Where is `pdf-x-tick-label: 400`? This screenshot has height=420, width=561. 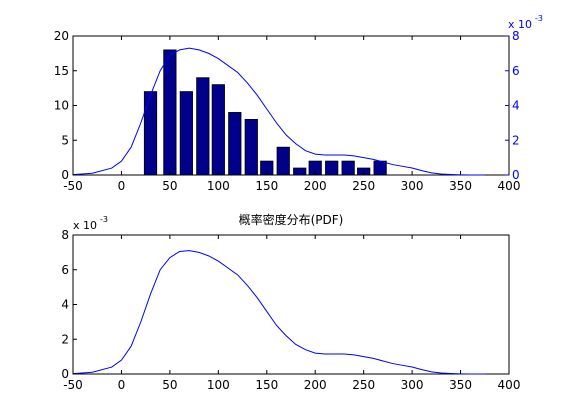 pdf-x-tick-label: 400 is located at coordinates (509, 385).